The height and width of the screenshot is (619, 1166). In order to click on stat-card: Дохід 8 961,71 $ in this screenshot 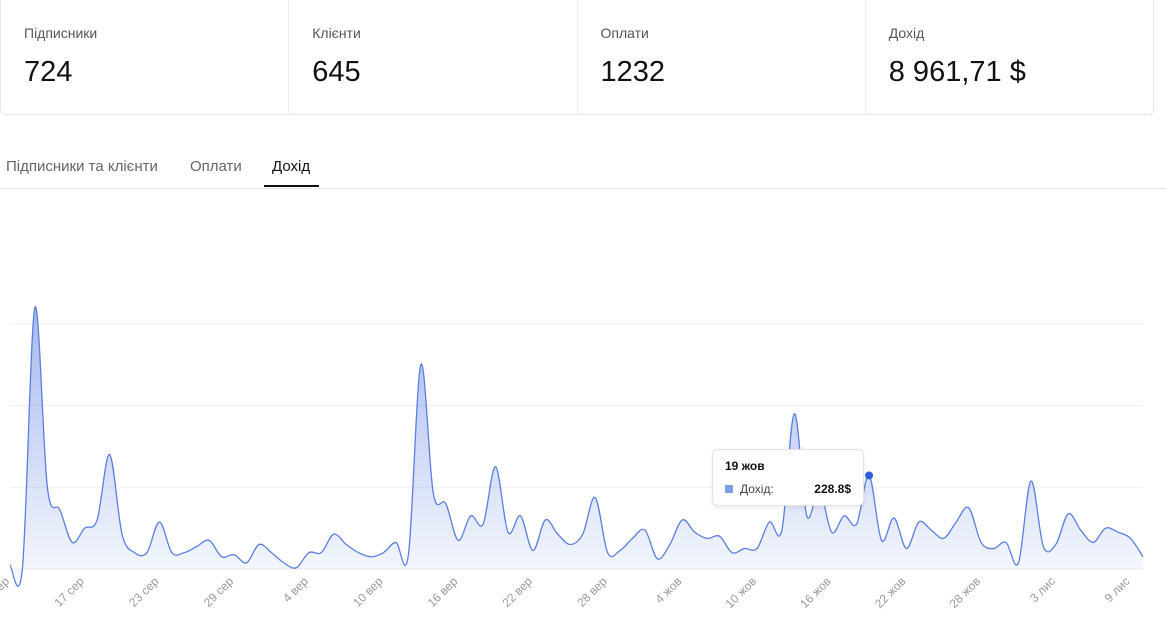, I will do `click(1009, 57)`.